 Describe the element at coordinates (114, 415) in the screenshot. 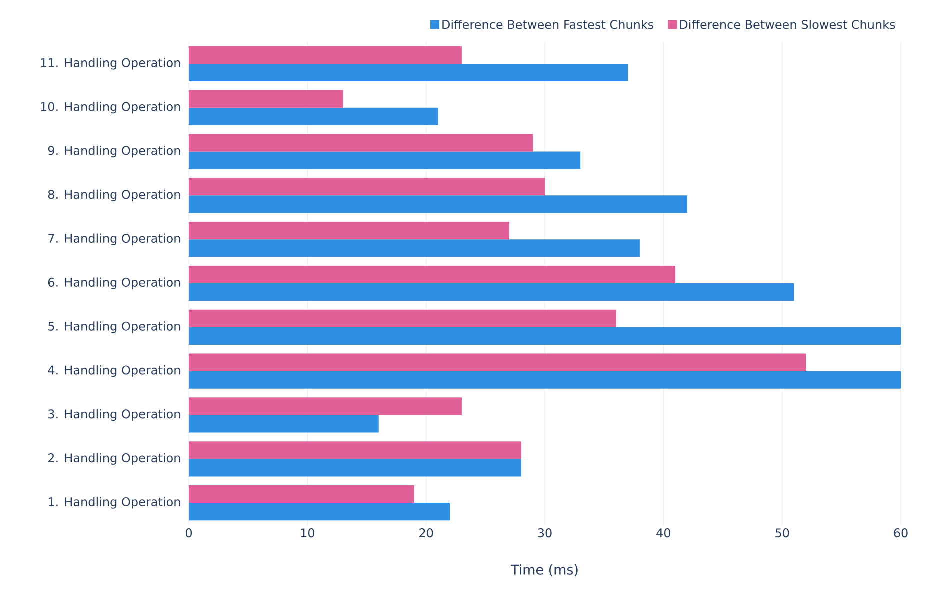

I see `y-tick-label: 3. Handling Operation` at that location.